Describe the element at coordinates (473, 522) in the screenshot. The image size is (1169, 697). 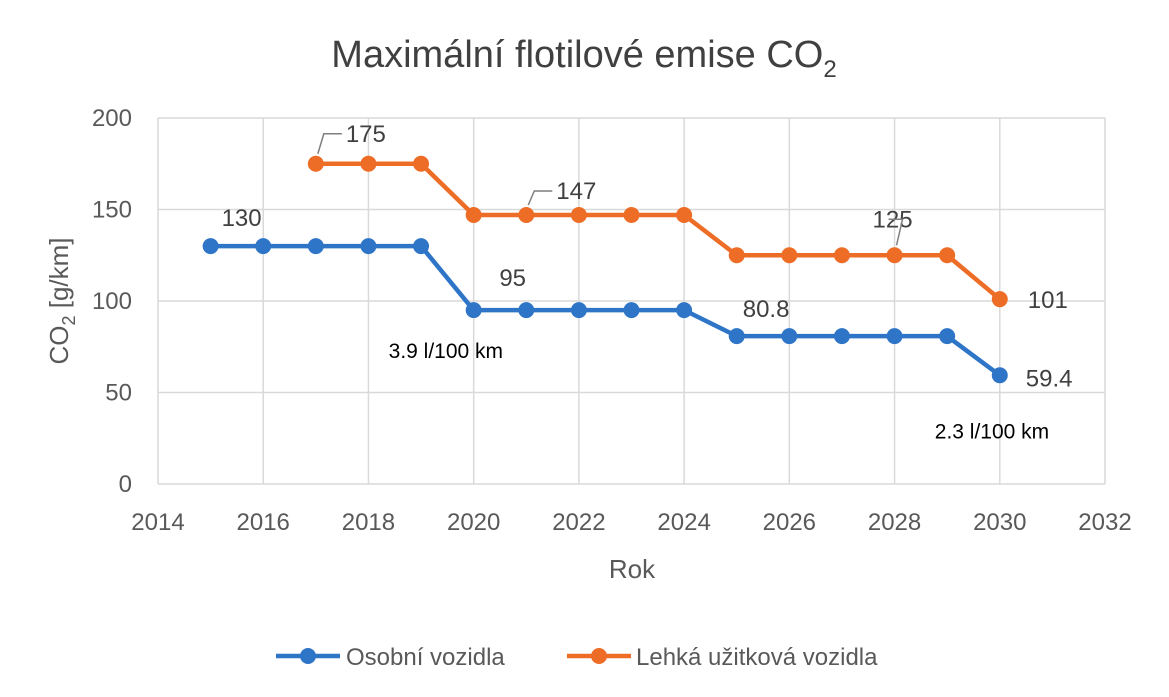
I see `x-tick-label: 2020` at that location.